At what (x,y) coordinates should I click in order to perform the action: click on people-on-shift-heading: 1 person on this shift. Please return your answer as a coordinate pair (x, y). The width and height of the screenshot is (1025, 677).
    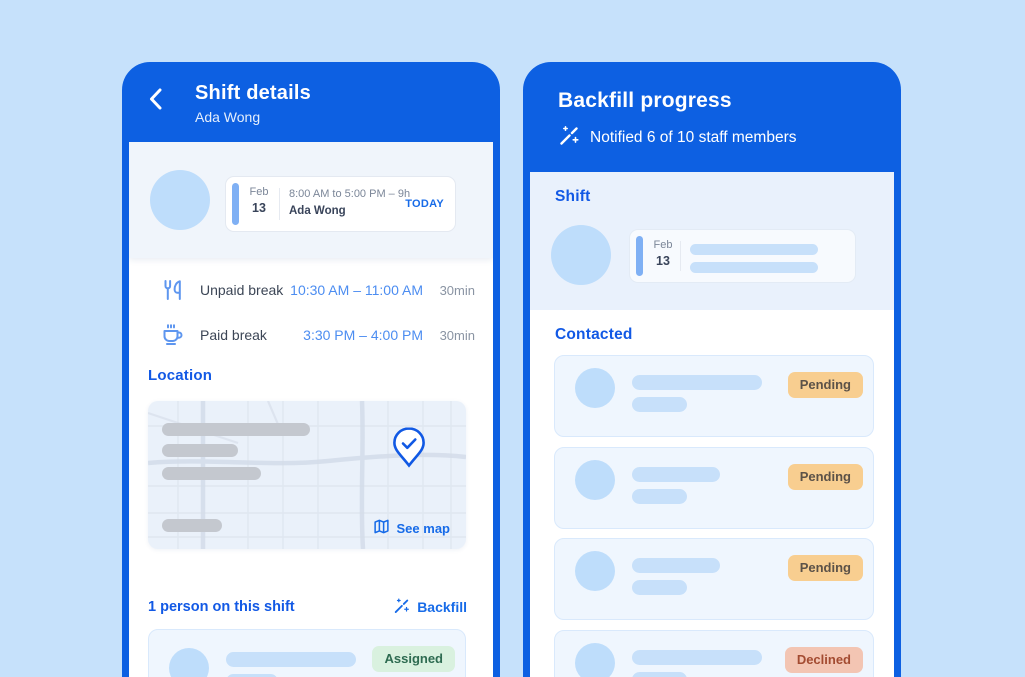
    Looking at the image, I should click on (221, 607).